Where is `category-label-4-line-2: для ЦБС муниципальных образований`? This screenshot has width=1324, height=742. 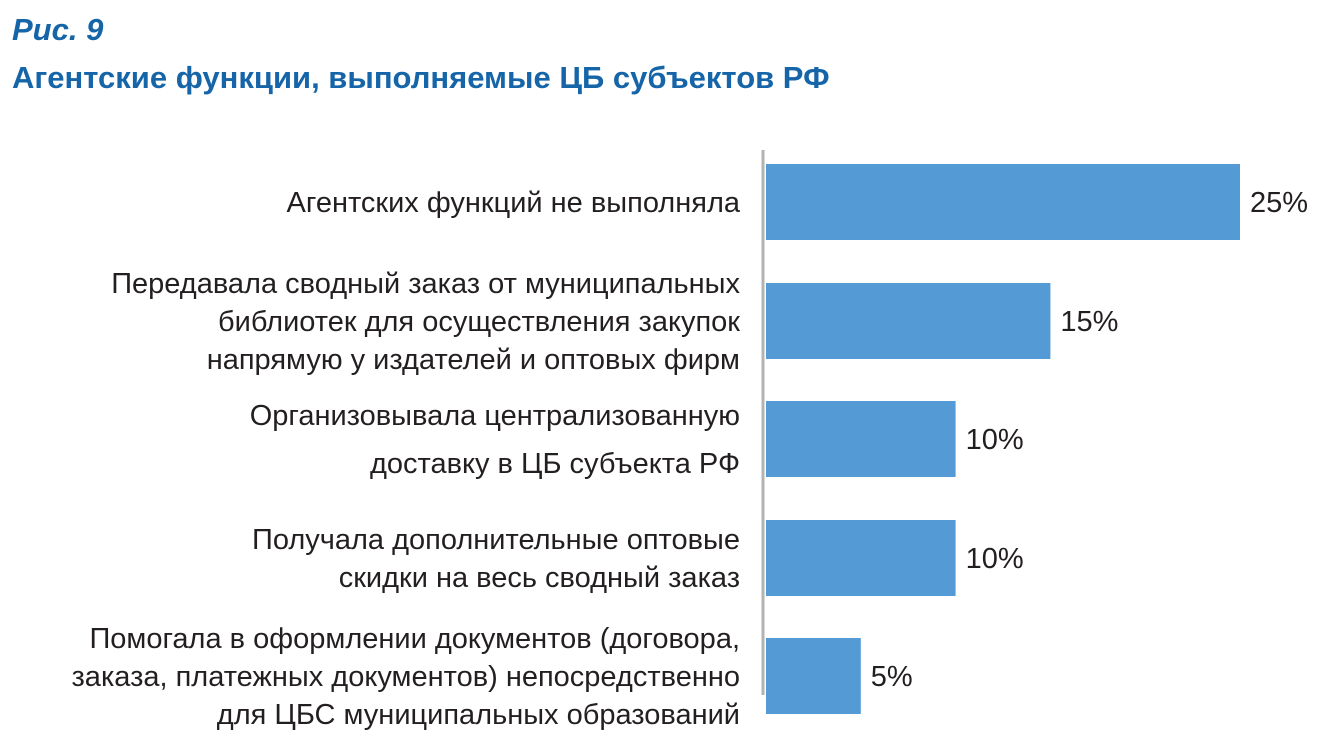 category-label-4-line-2: для ЦБС муниципальных образований is located at coordinates (478, 715).